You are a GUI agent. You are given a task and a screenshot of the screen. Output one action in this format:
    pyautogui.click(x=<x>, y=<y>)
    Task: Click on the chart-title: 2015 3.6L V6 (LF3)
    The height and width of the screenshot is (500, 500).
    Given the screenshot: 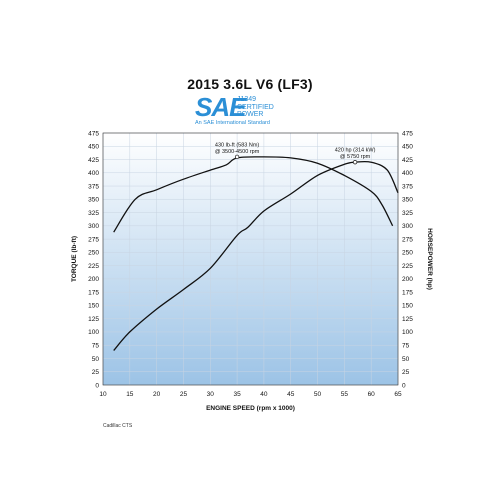 What is the action you would take?
    pyautogui.click(x=250, y=84)
    